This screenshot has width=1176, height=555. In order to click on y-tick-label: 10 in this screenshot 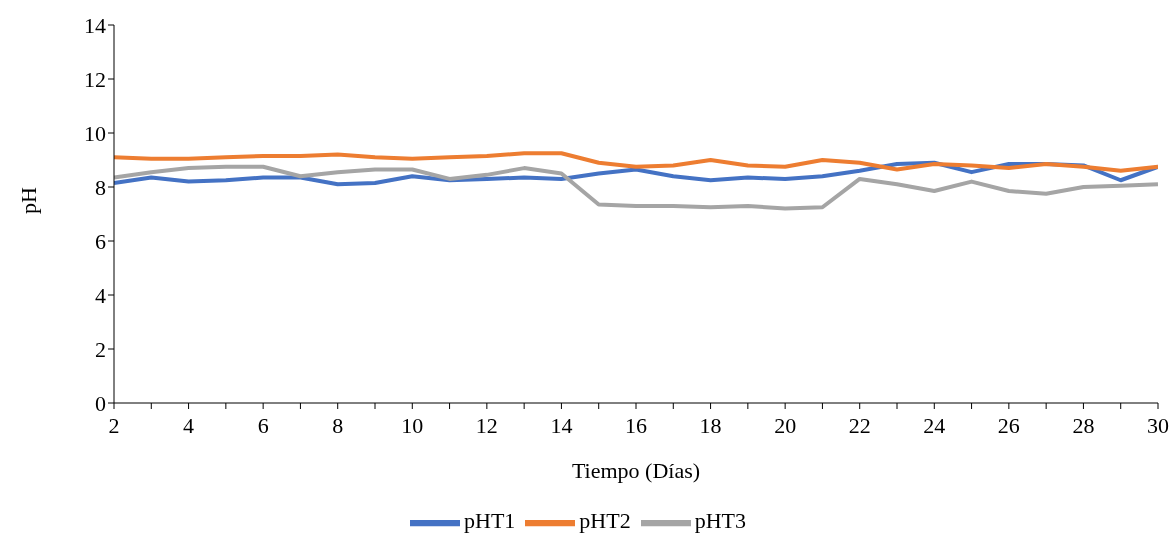, I will do `click(95, 133)`.